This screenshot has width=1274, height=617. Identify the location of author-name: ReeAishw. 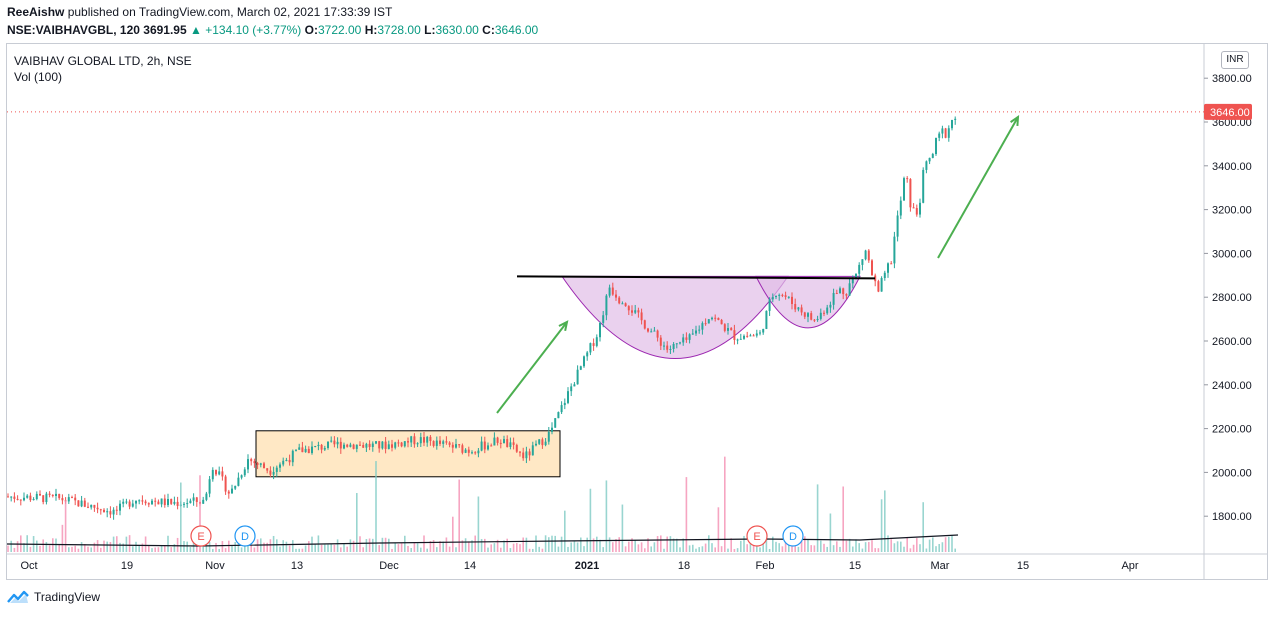
(36, 12).